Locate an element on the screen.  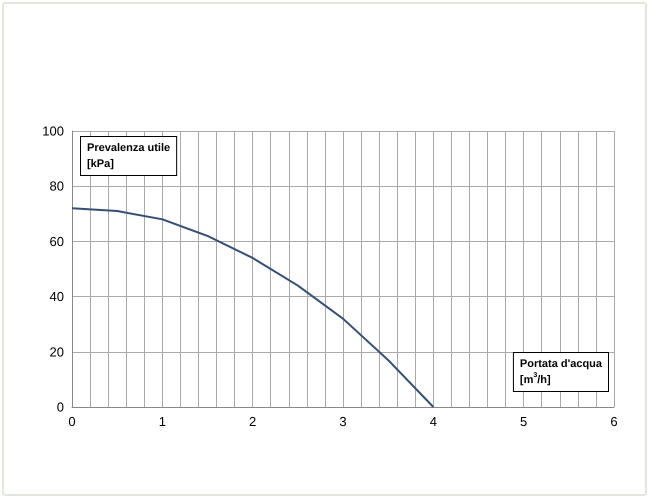
x-tick-label: 3 is located at coordinates (343, 421).